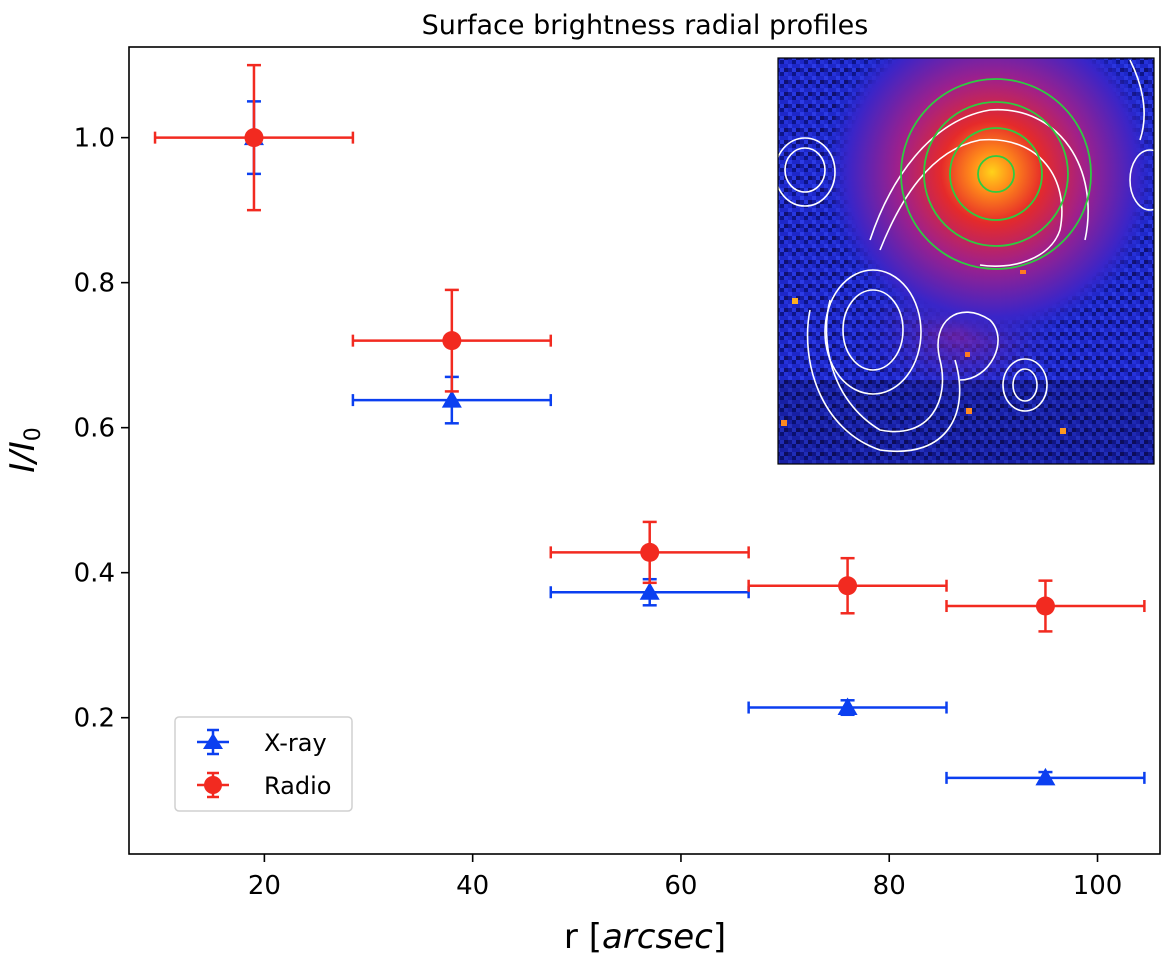 This screenshot has width=1168, height=955. What do you see at coordinates (1098, 886) in the screenshot?
I see `x-tick-label: 100` at bounding box center [1098, 886].